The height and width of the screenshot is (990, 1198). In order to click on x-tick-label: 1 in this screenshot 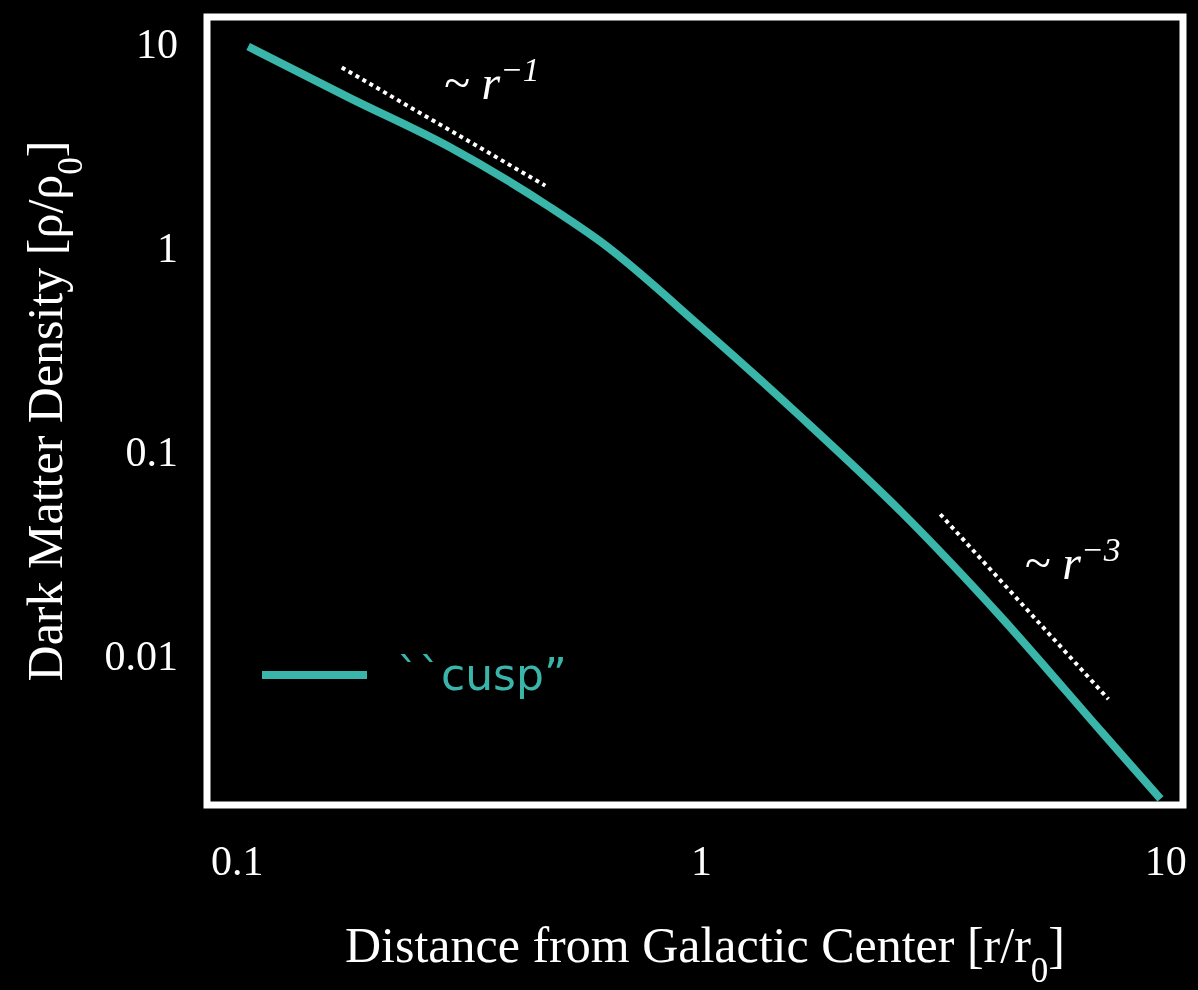, I will do `click(701, 861)`.